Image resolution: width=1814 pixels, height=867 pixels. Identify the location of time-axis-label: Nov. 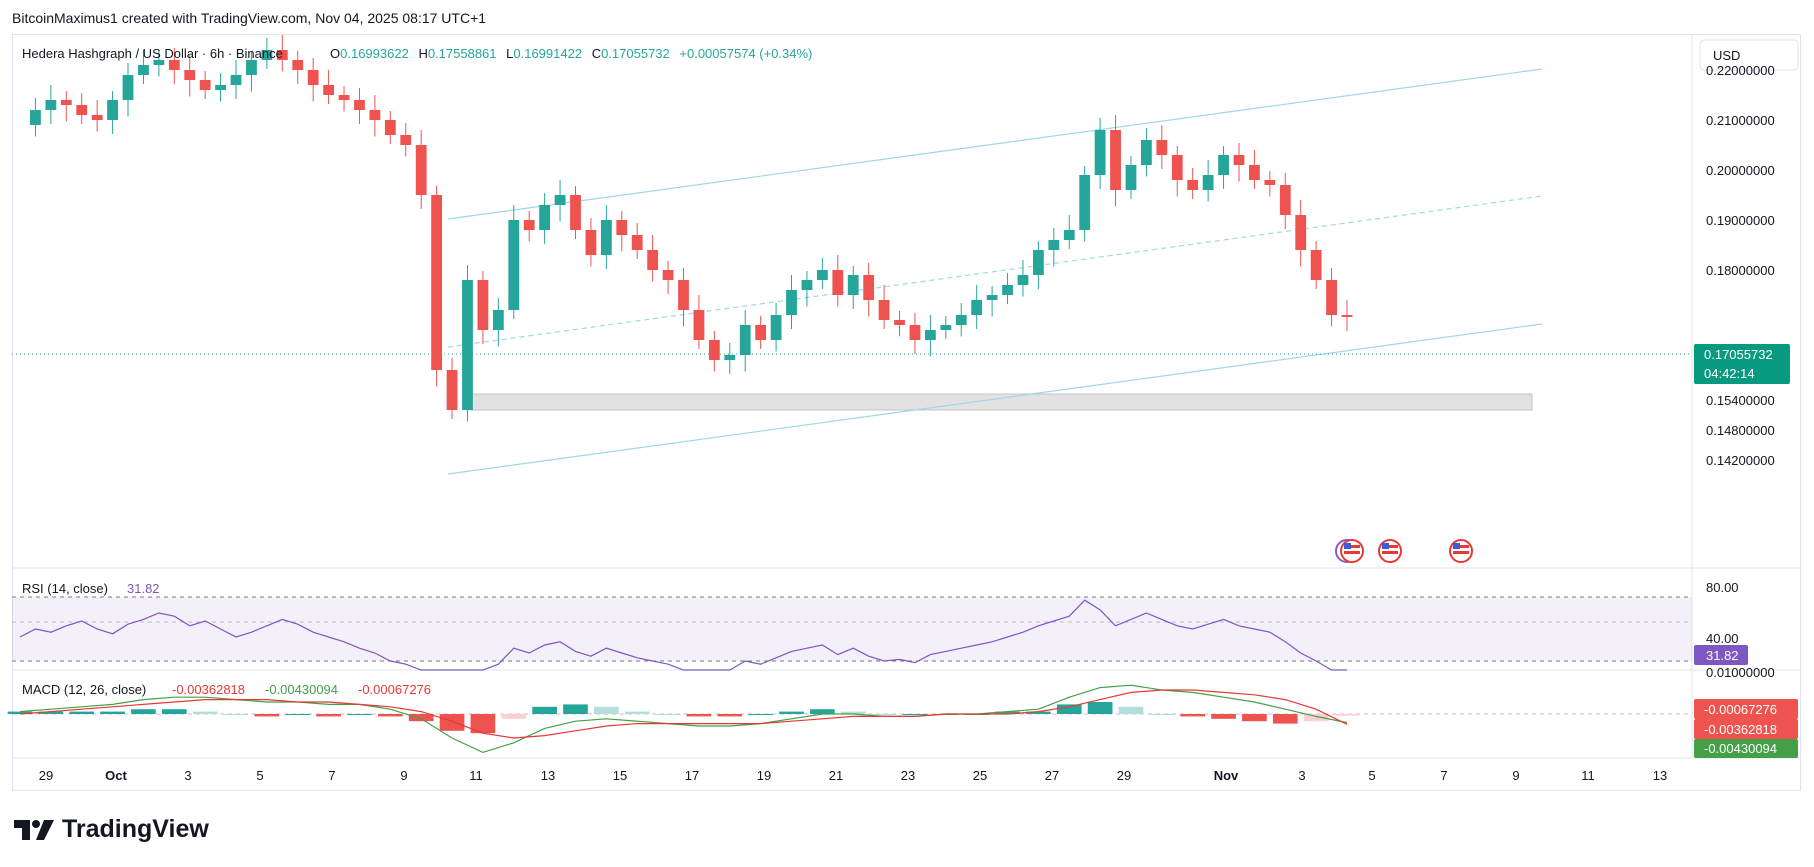
(1226, 775).